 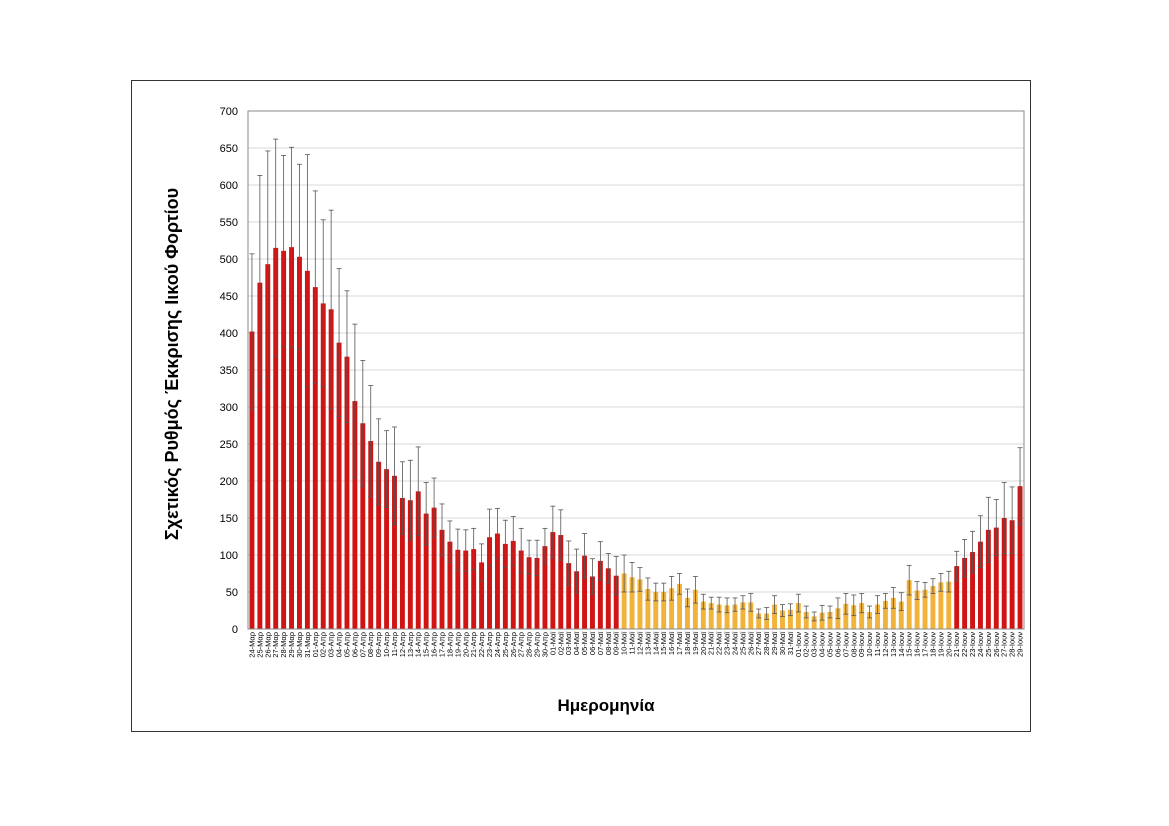 What do you see at coordinates (370, 644) in the screenshot?
I see `x-tick-label: 08-Απρ` at bounding box center [370, 644].